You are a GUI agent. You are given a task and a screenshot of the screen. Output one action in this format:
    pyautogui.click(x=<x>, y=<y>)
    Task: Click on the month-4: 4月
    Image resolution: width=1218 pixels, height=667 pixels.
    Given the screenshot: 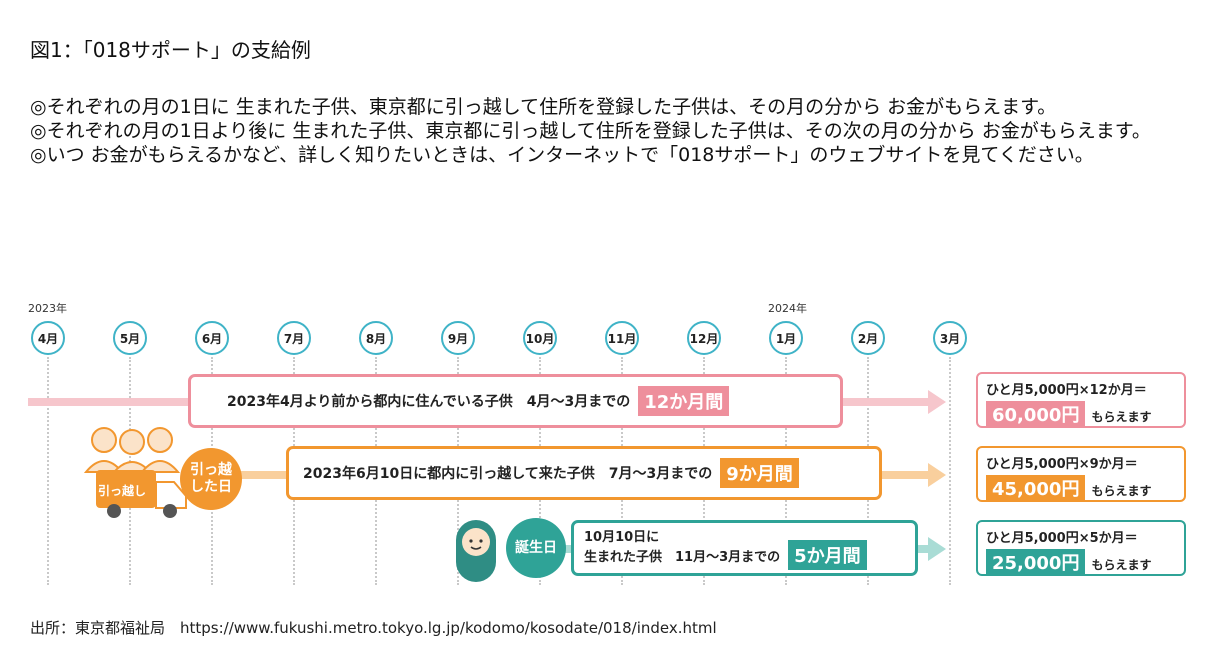 What is the action you would take?
    pyautogui.click(x=48, y=338)
    